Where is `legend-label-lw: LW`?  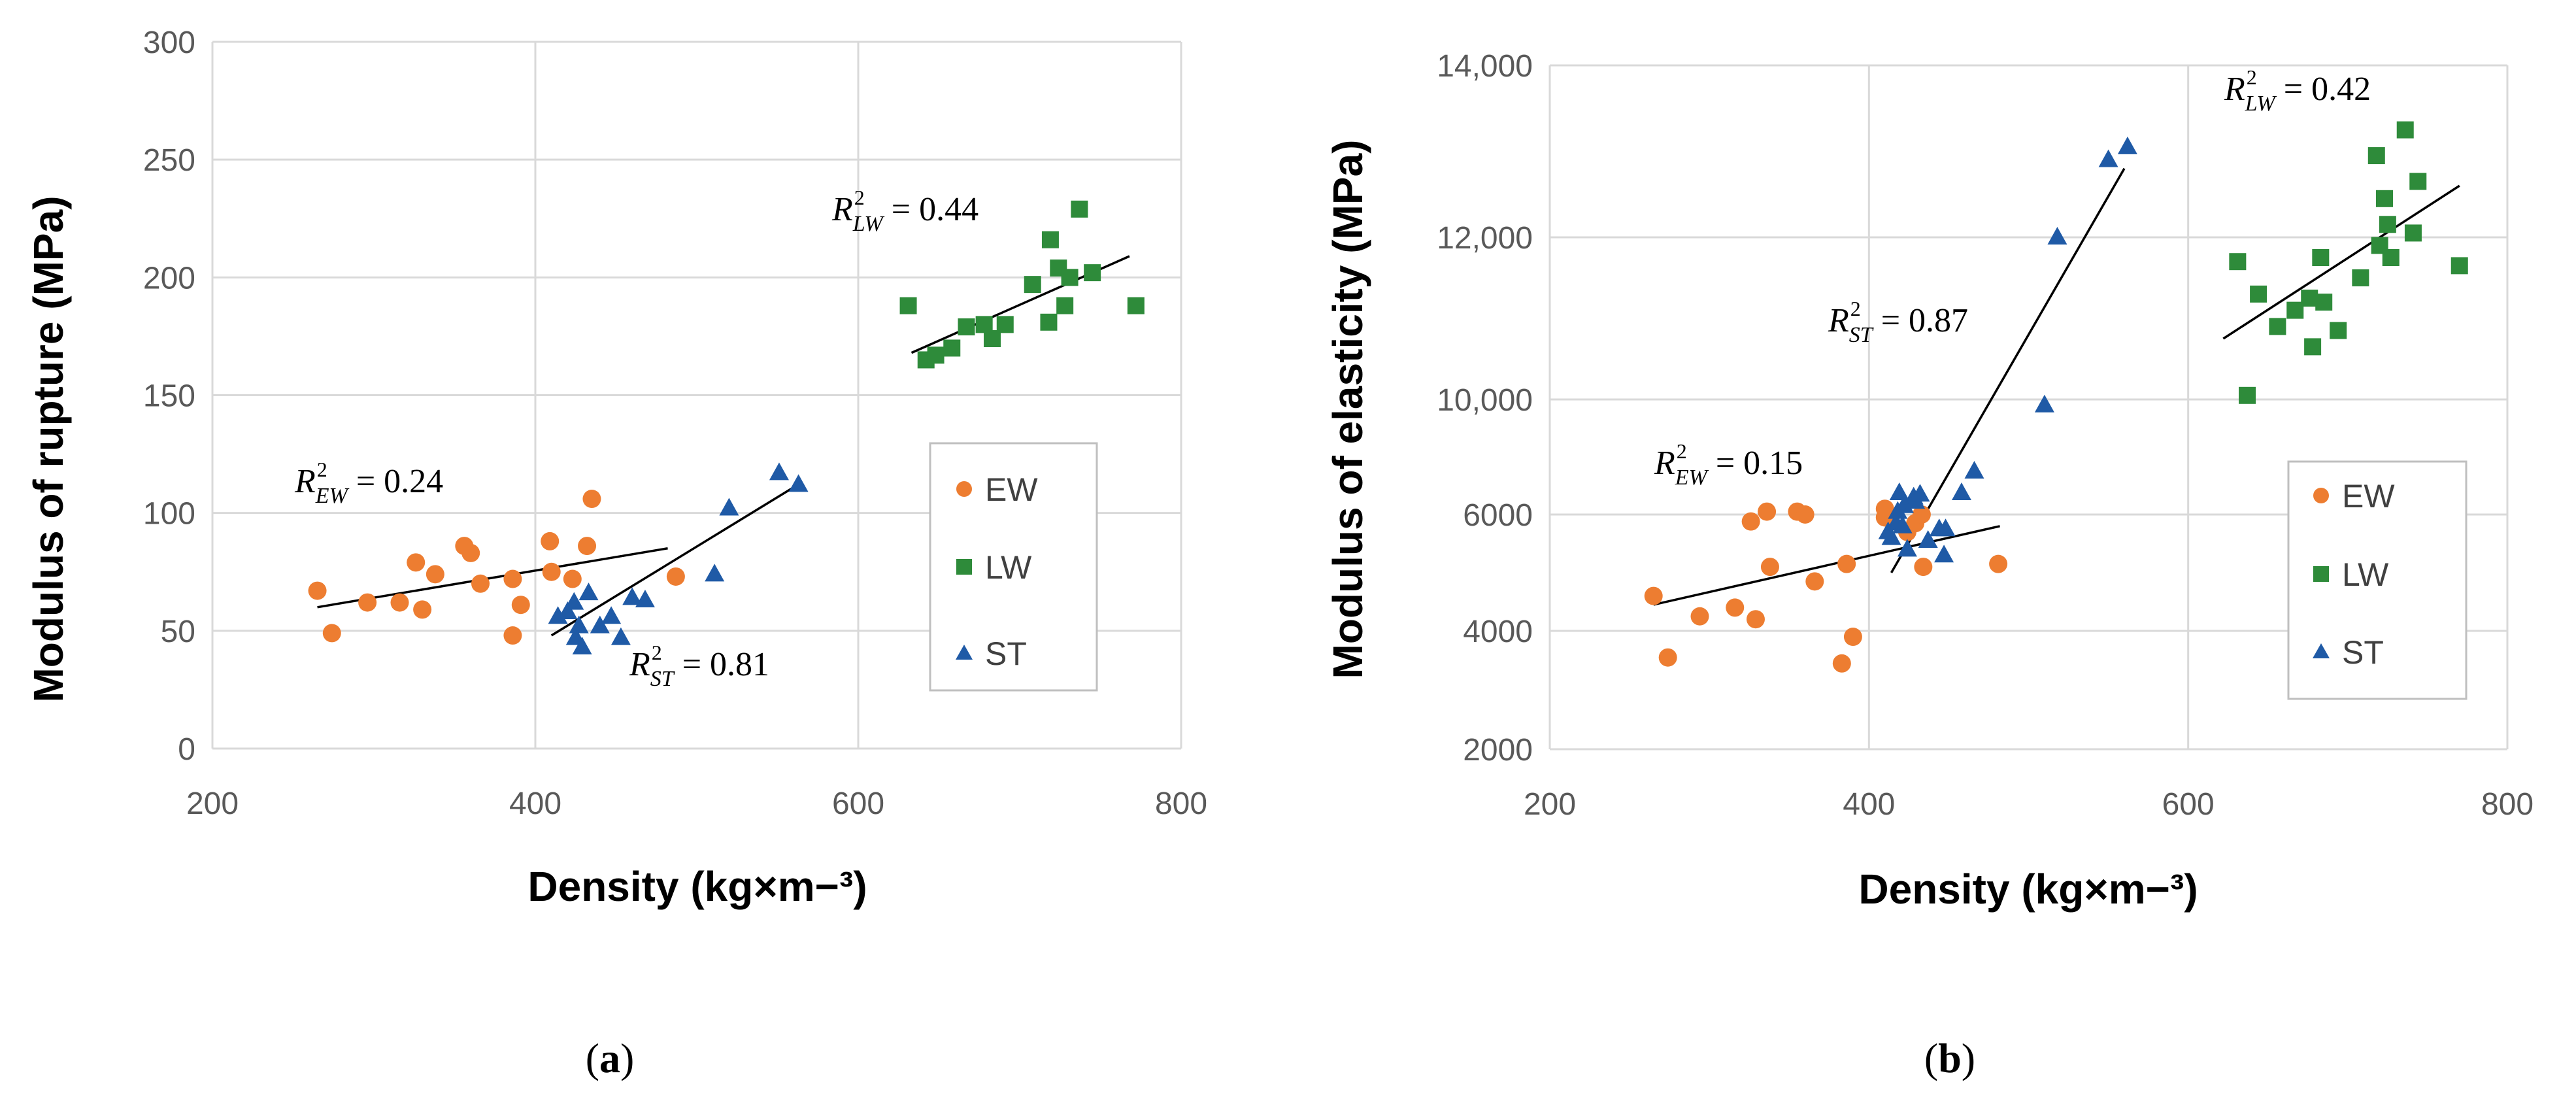
legend-label-lw: LW is located at coordinates (1009, 568).